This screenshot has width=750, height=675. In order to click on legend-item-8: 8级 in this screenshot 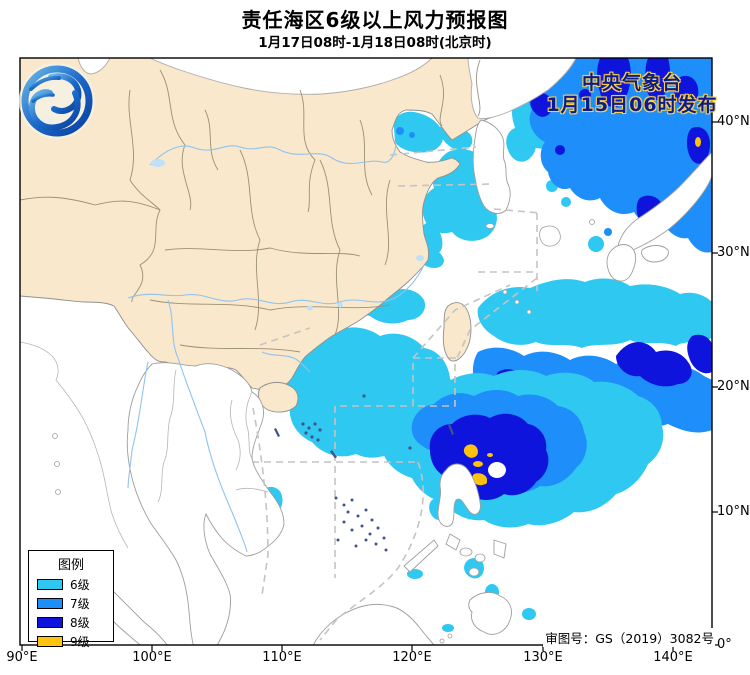, I will do `click(75, 622)`.